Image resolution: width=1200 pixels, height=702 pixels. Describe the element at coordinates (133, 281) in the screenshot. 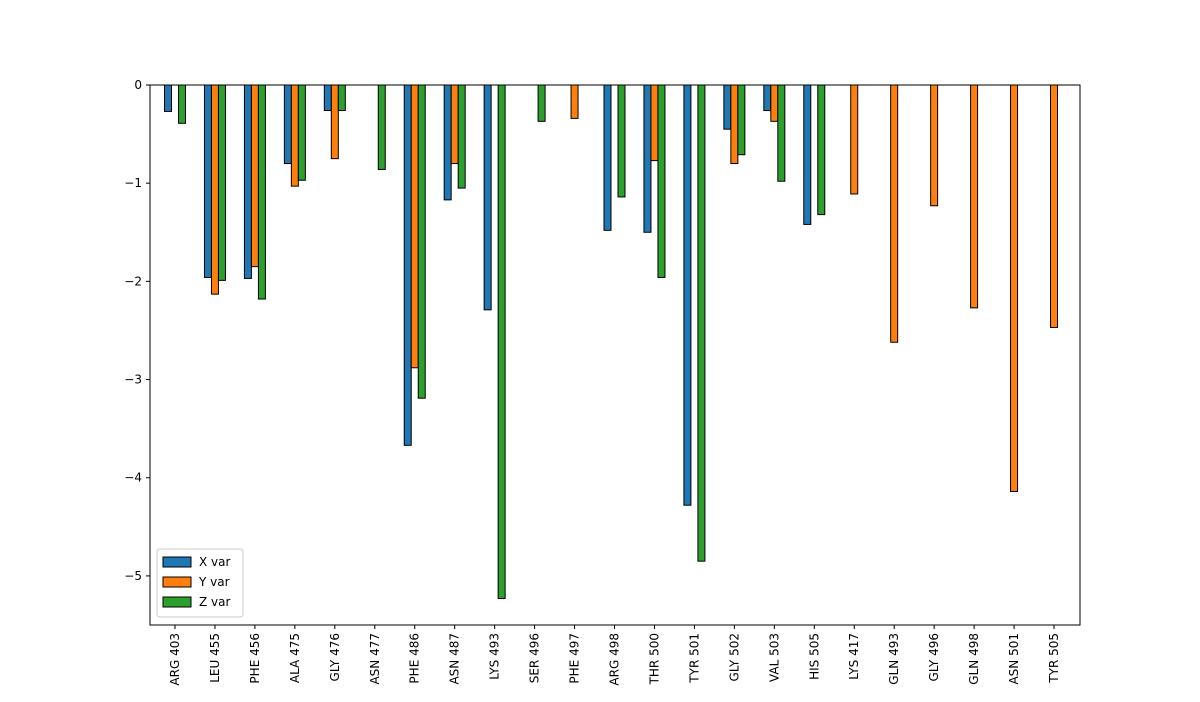

I see `y-tick-label: −2` at that location.